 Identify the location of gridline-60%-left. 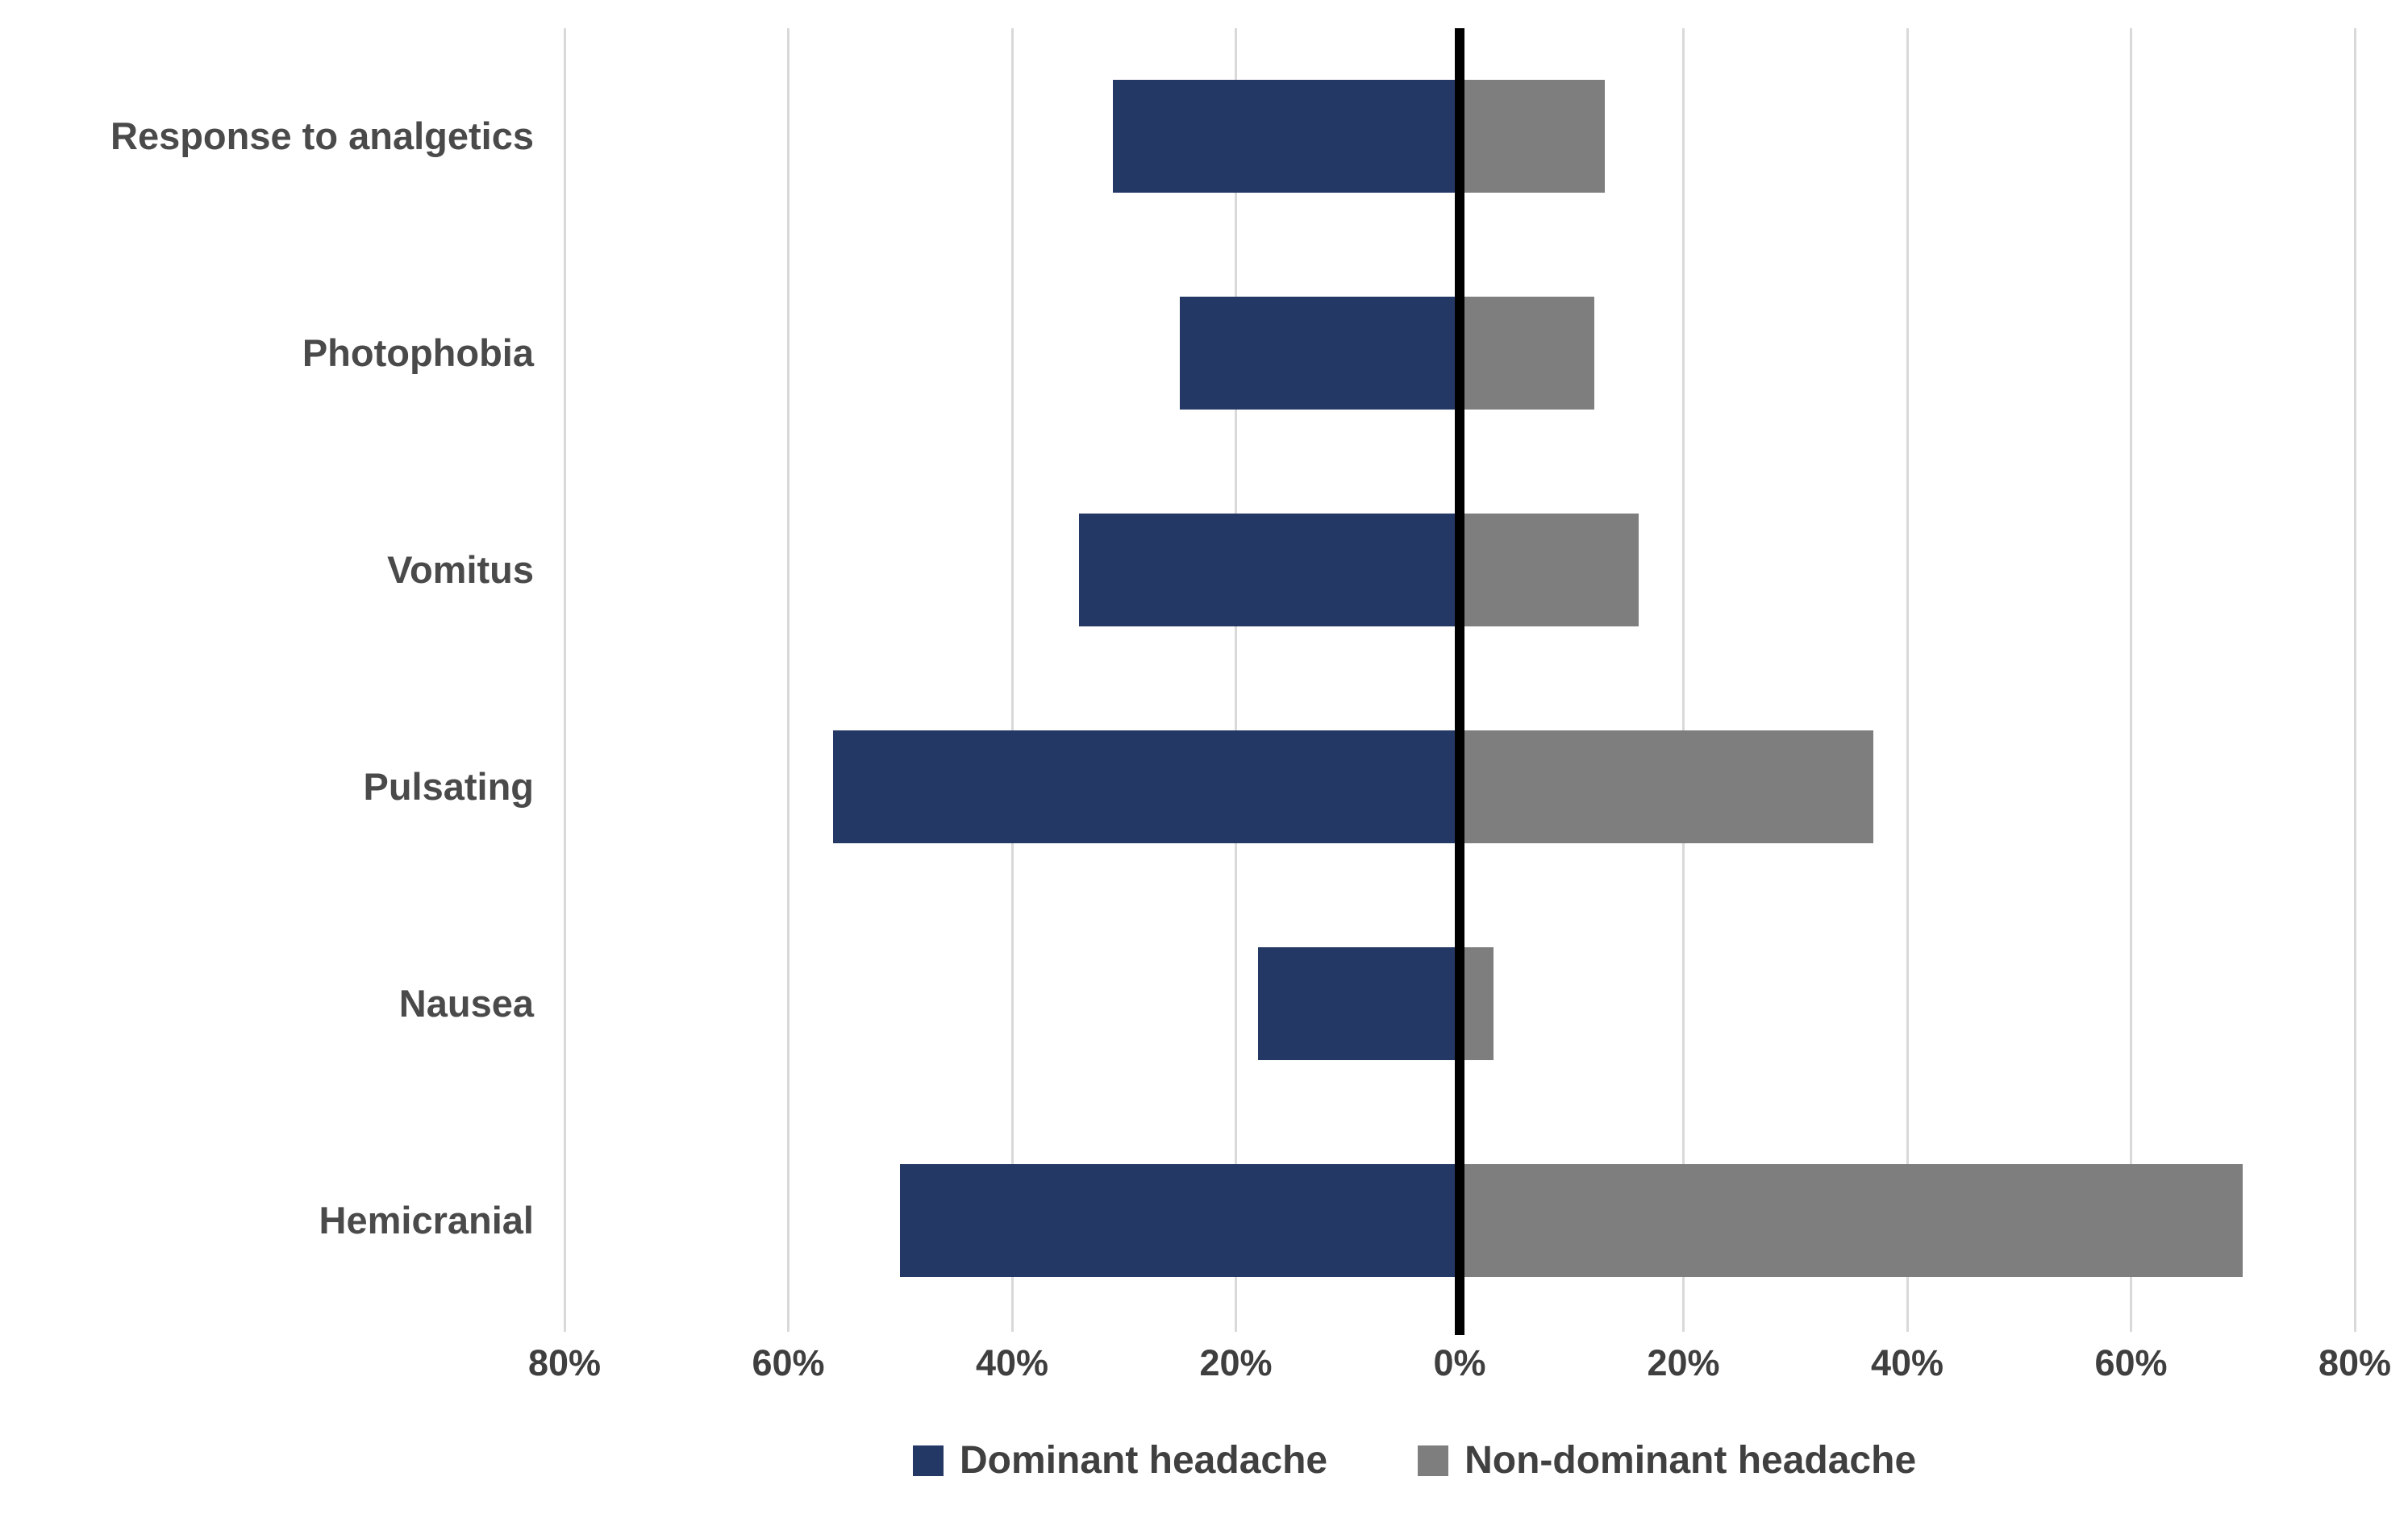
(788, 680).